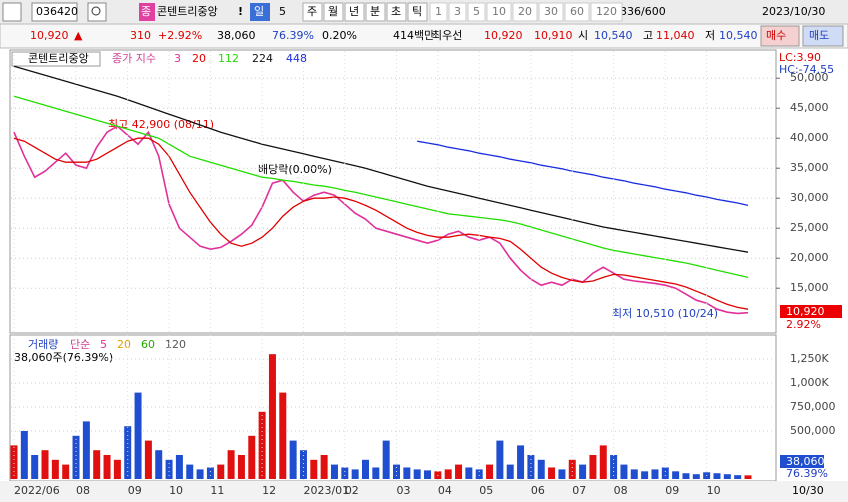 The width and height of the screenshot is (848, 502). Describe the element at coordinates (714, 490) in the screenshot. I see `x-tick-label: 10` at that location.